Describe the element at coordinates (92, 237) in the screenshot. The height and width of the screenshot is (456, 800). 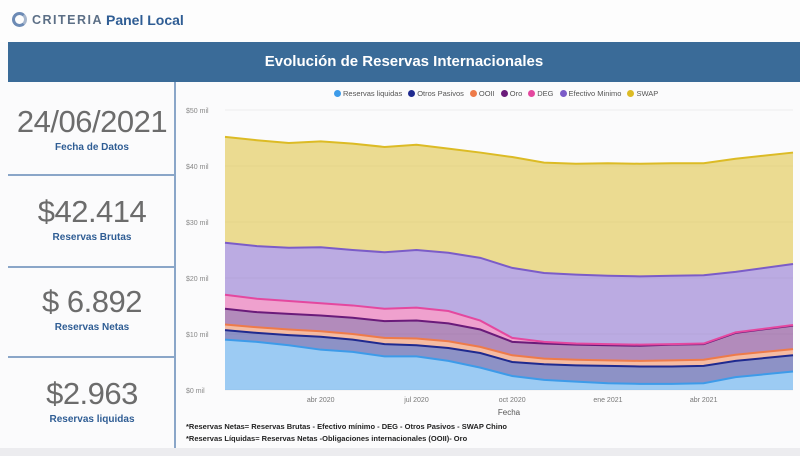
I see `kpi-label: Reservas Brutas` at that location.